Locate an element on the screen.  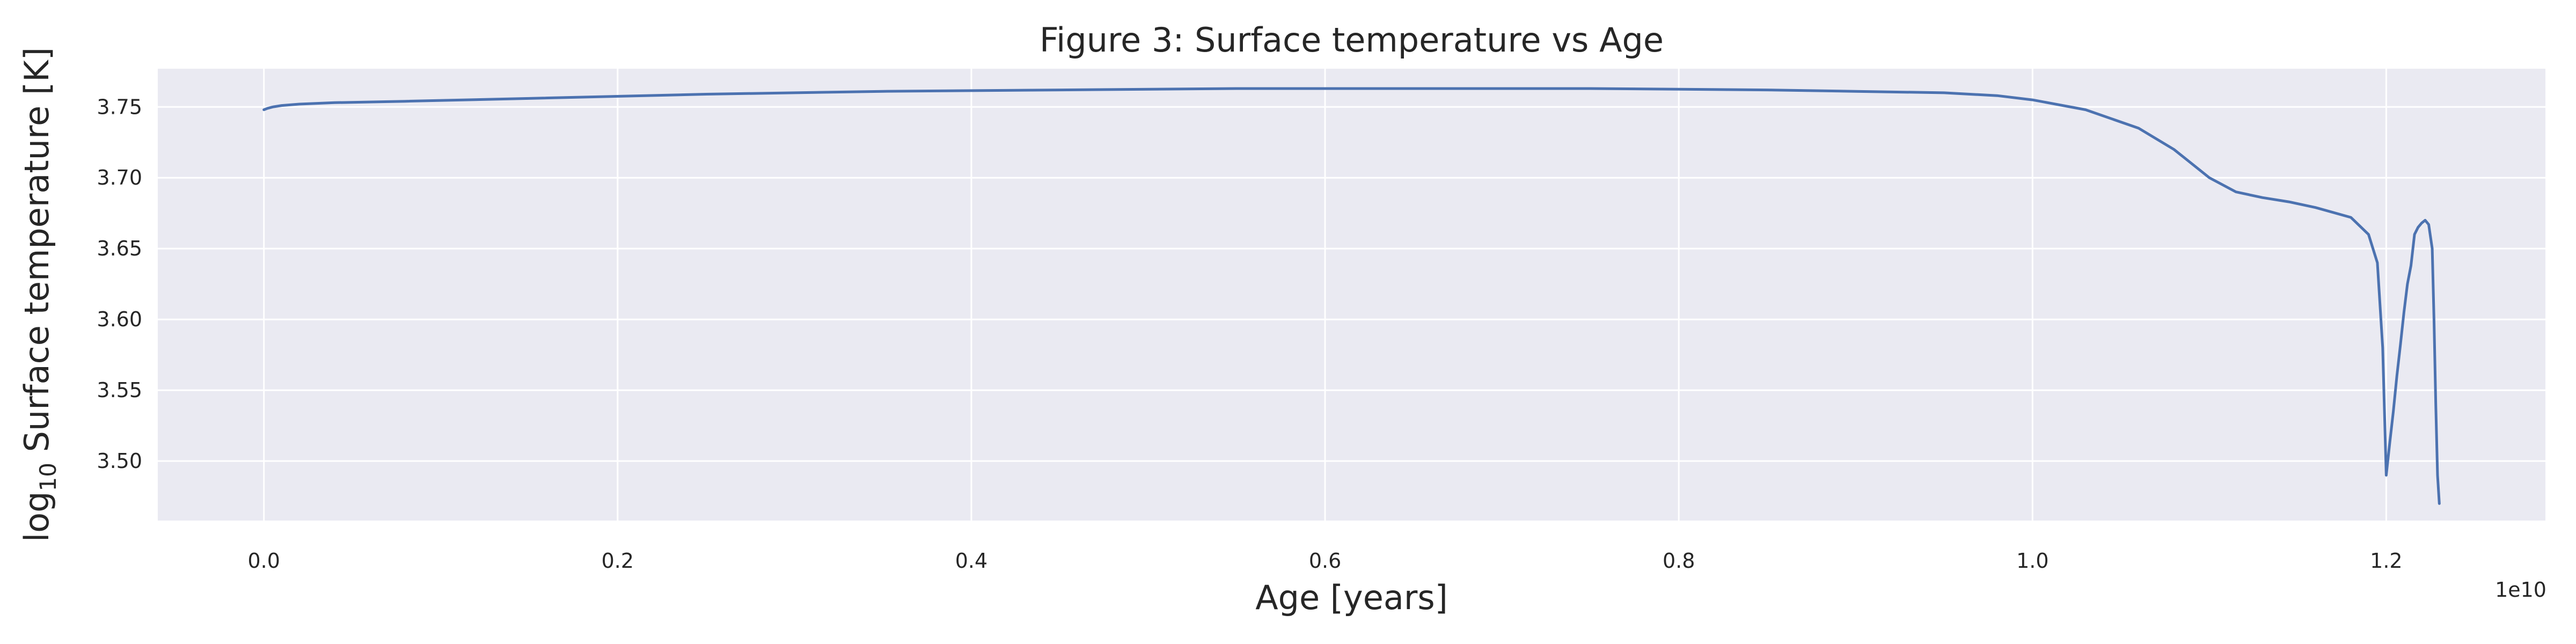
x-tick-label: 0.0 is located at coordinates (264, 561).